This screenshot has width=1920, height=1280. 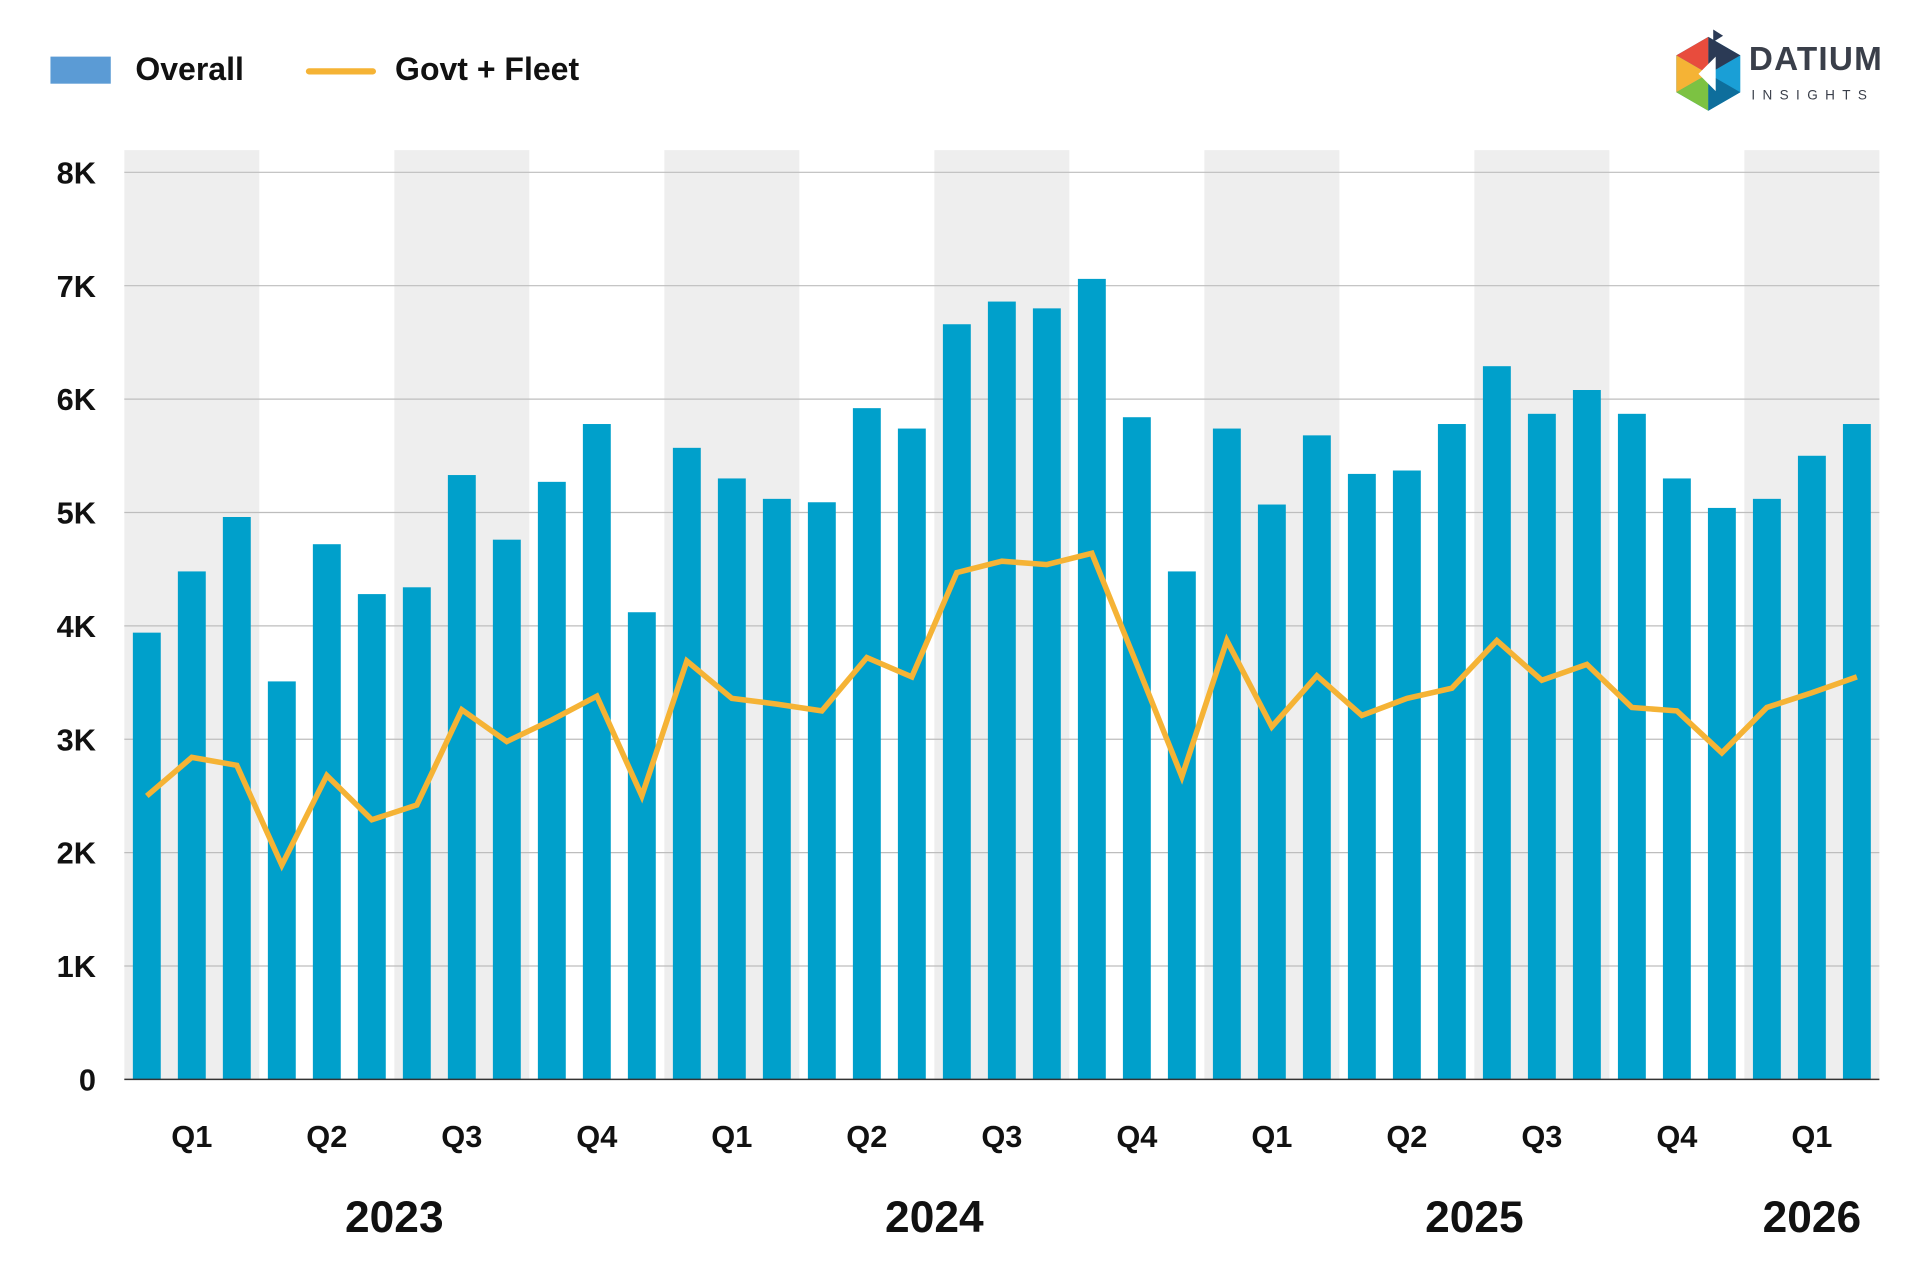 What do you see at coordinates (80, 70) in the screenshot?
I see `legend-swatch-overall` at bounding box center [80, 70].